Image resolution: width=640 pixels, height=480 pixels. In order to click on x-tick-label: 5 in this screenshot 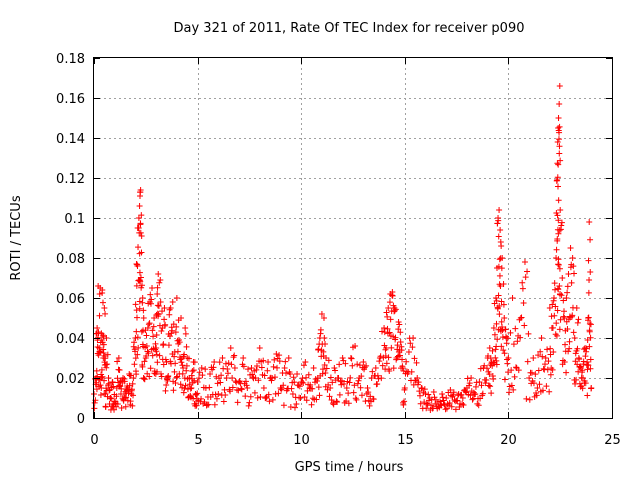, I will do `click(198, 440)`.